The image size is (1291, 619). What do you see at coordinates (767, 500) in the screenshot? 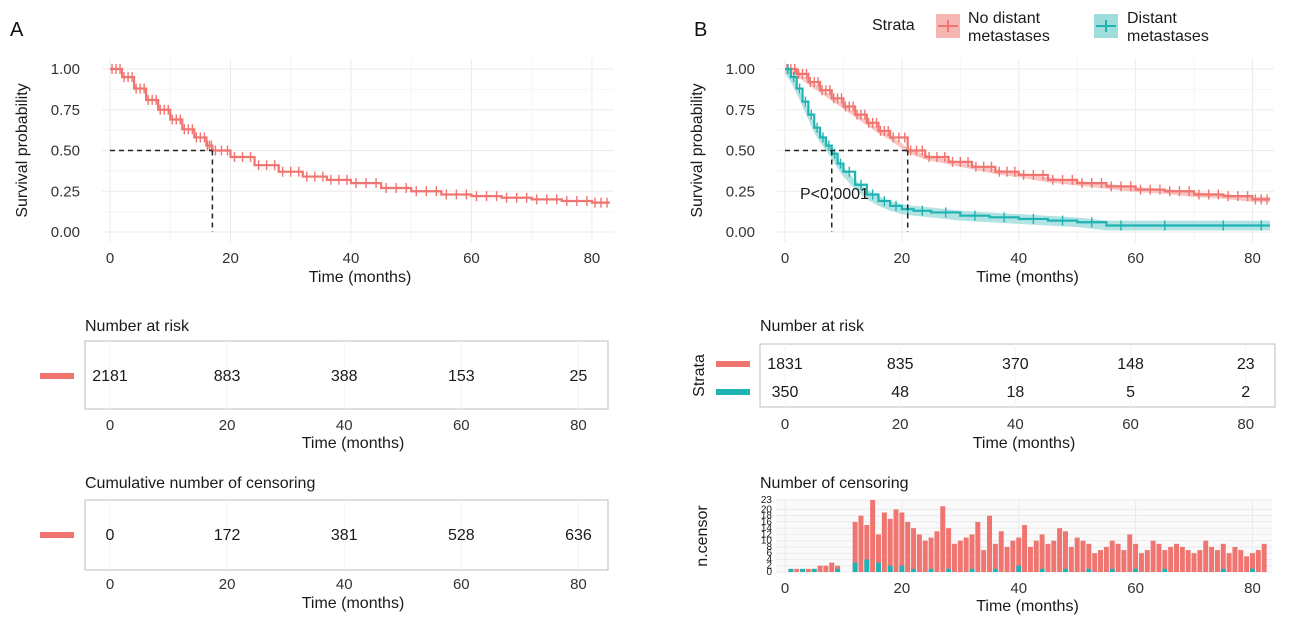
I see `y-tick-label: 23` at bounding box center [767, 500].